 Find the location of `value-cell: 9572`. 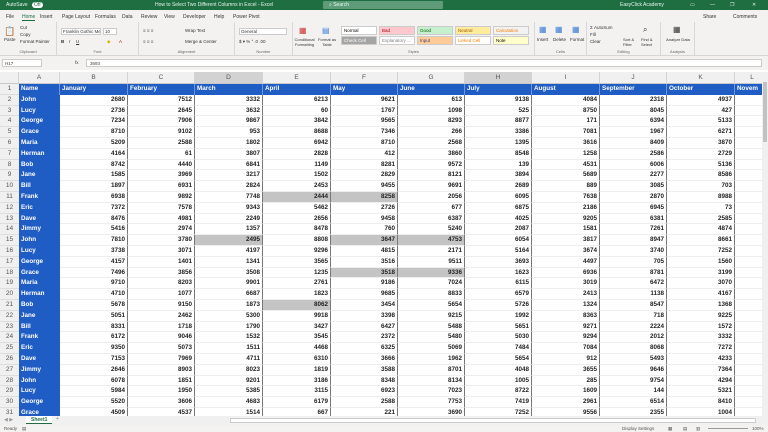

value-cell: 9572 is located at coordinates (431, 165).